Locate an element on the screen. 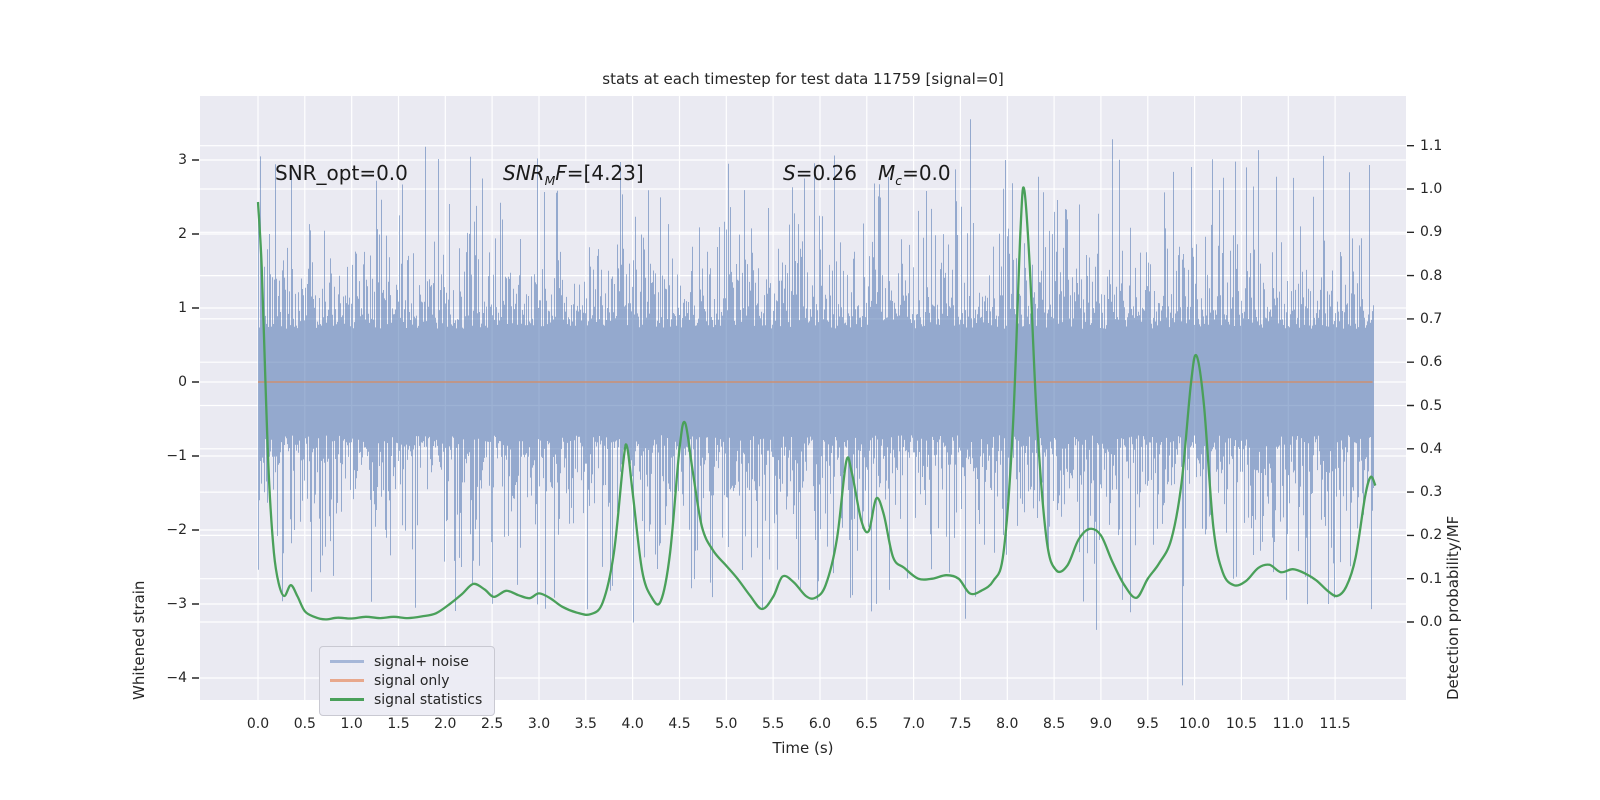 This screenshot has width=1600, height=800. x-tick-label: 6.0 is located at coordinates (820, 724).